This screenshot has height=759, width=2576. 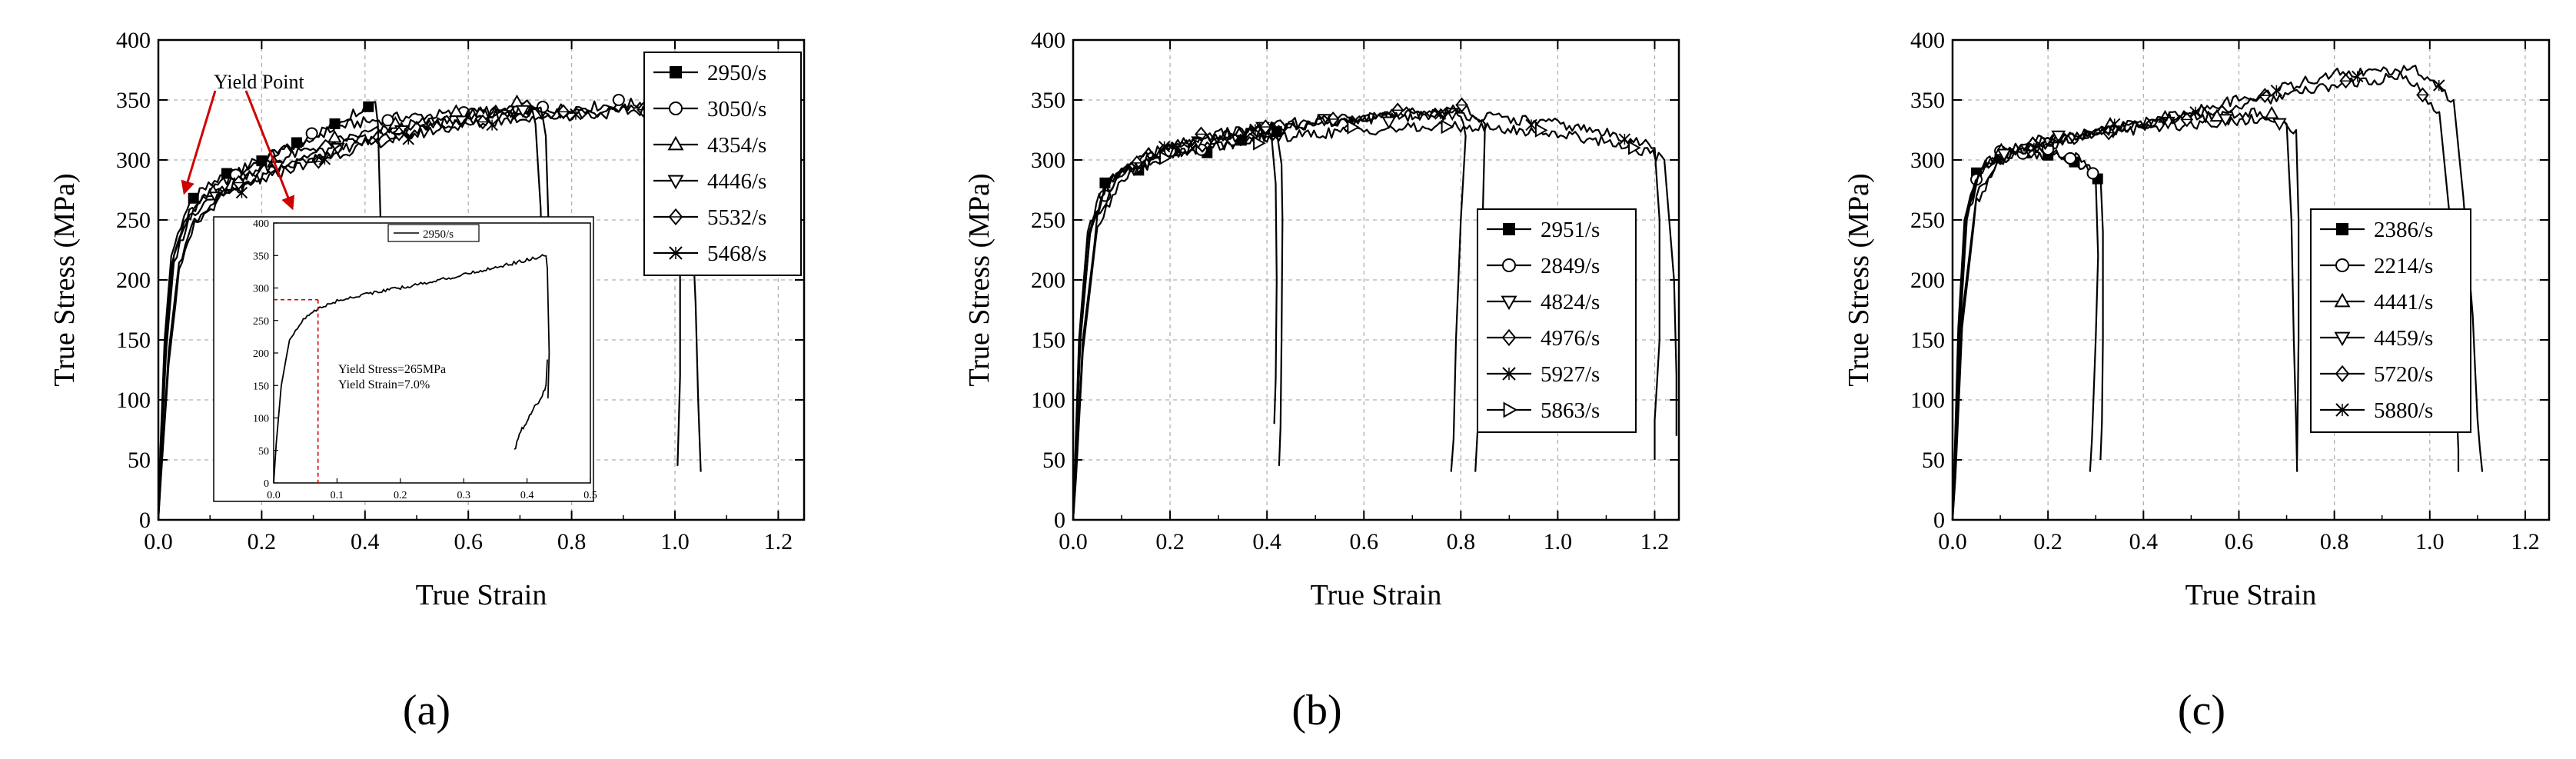 I want to click on legend-item: 4441/s, so click(x=2376, y=302).